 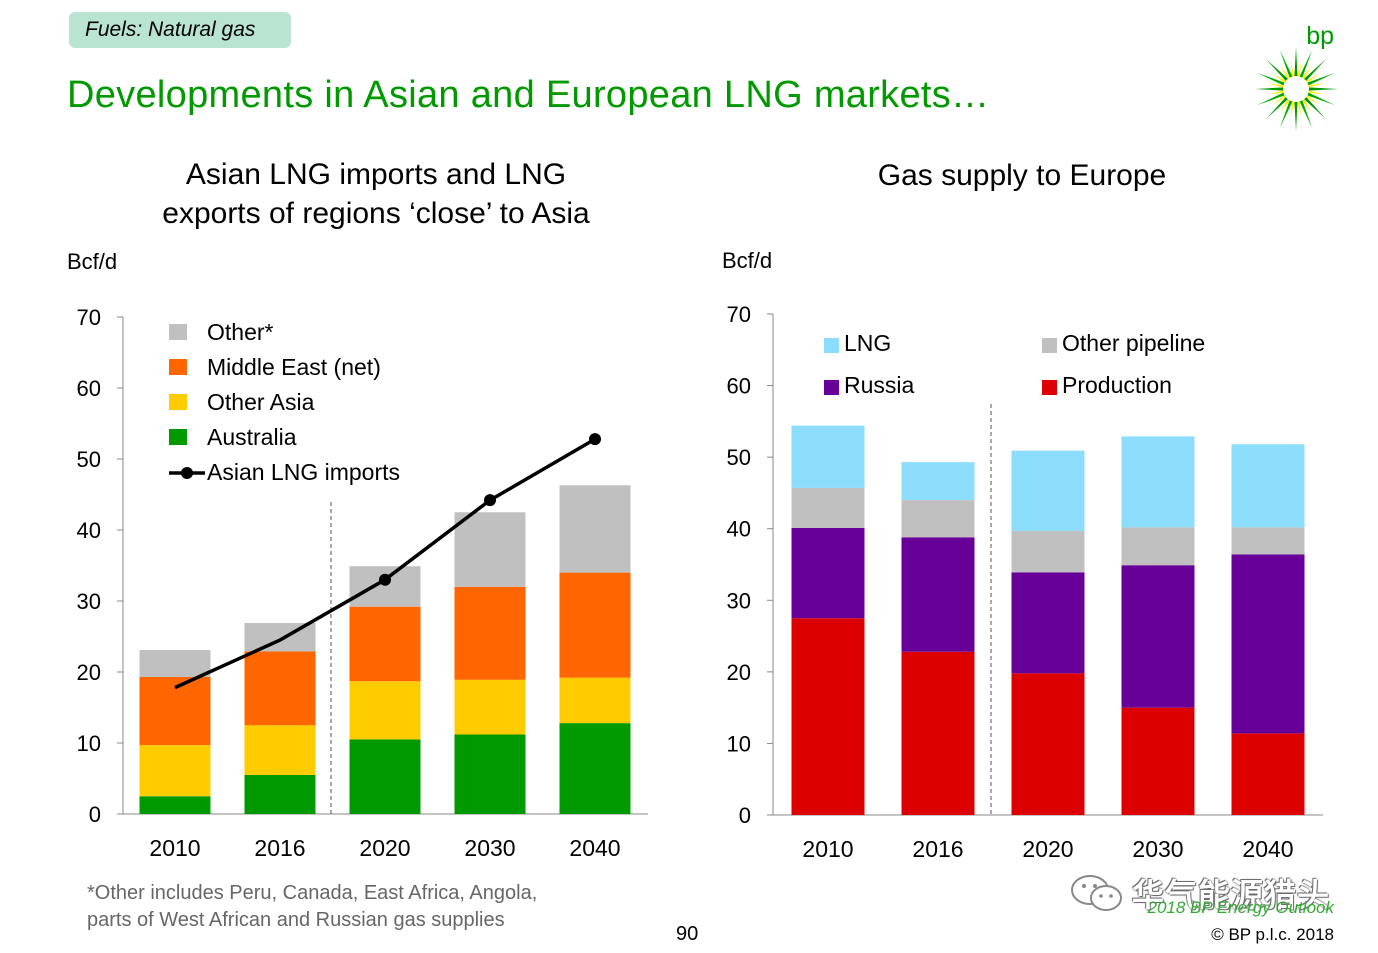 What do you see at coordinates (261, 402) in the screenshot?
I see `left-legend-label-other-asia: Other Asia` at bounding box center [261, 402].